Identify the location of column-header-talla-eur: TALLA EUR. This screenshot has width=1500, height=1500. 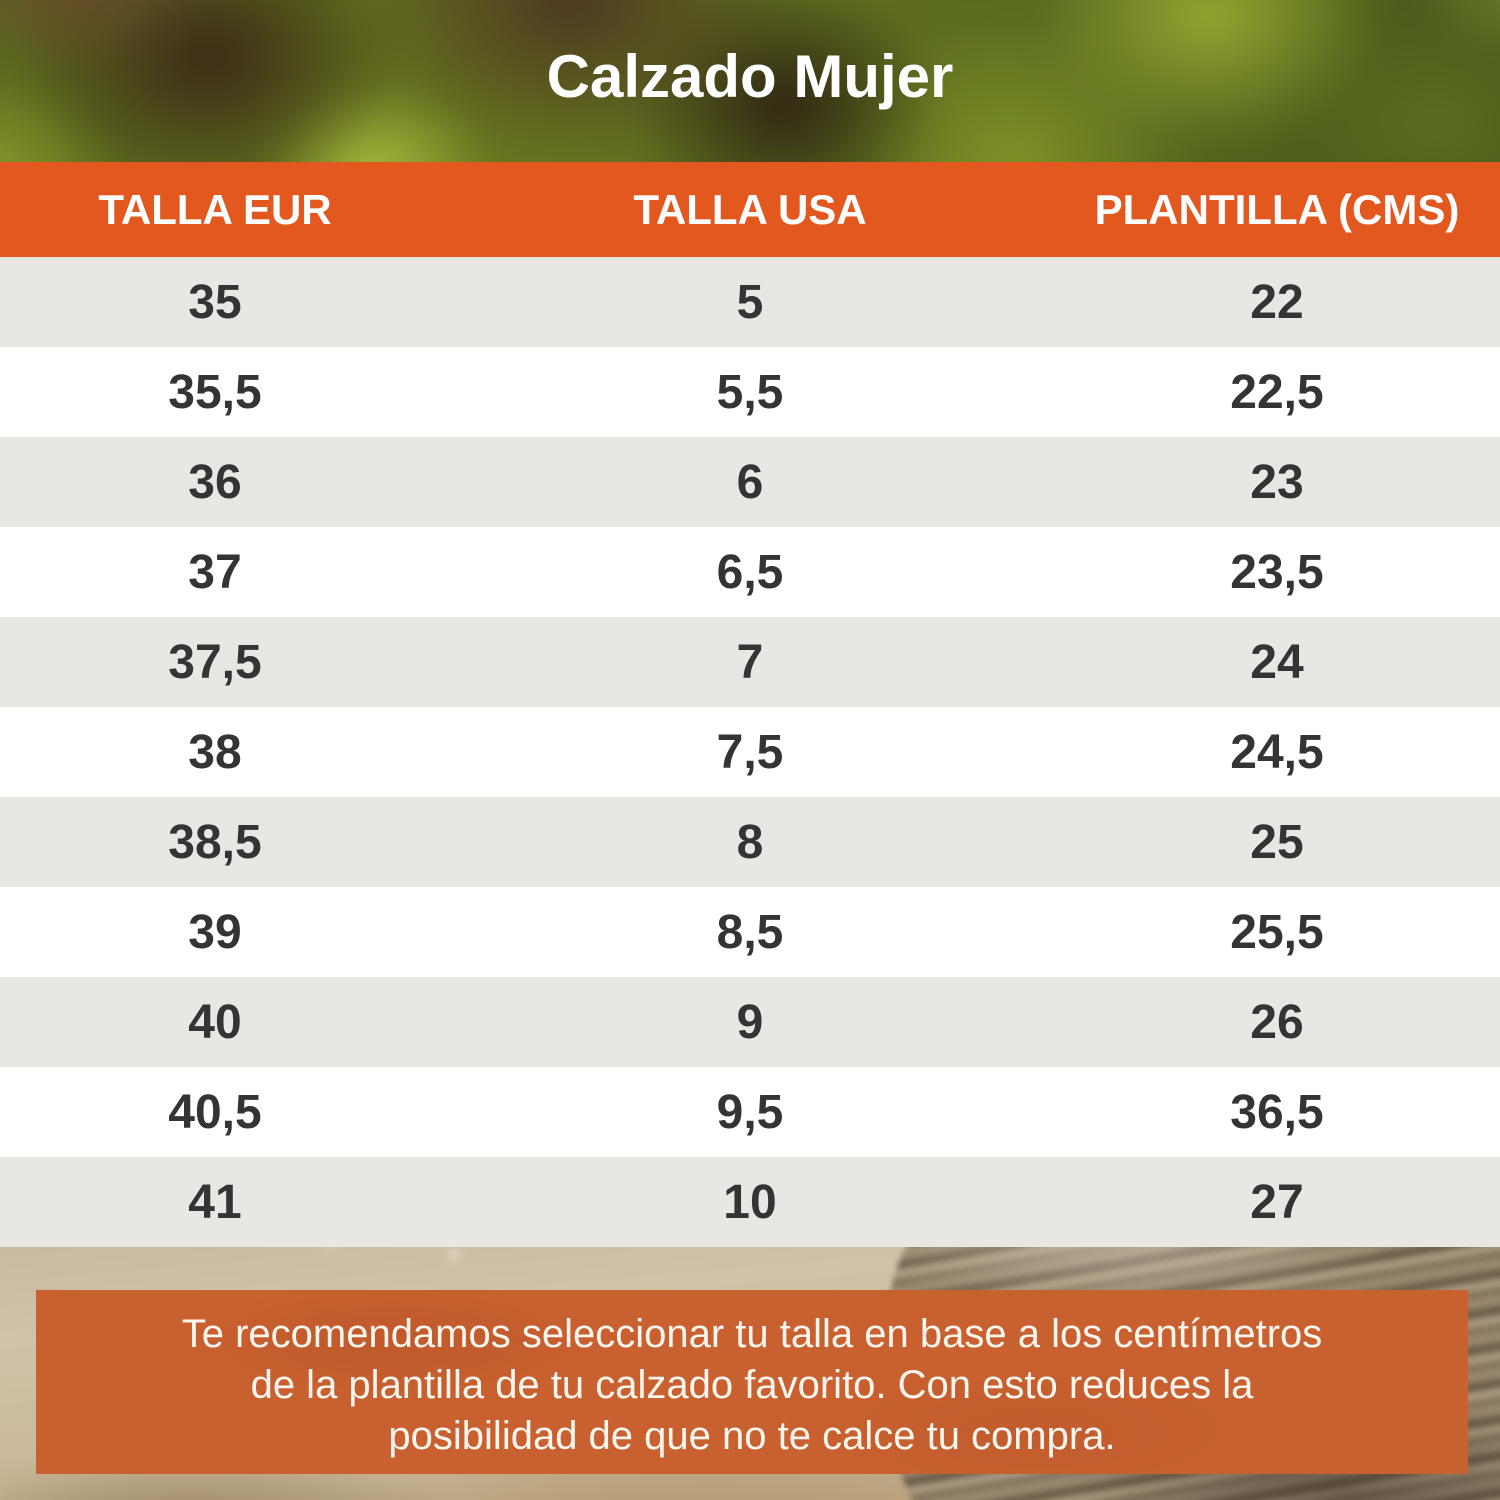
(215, 209).